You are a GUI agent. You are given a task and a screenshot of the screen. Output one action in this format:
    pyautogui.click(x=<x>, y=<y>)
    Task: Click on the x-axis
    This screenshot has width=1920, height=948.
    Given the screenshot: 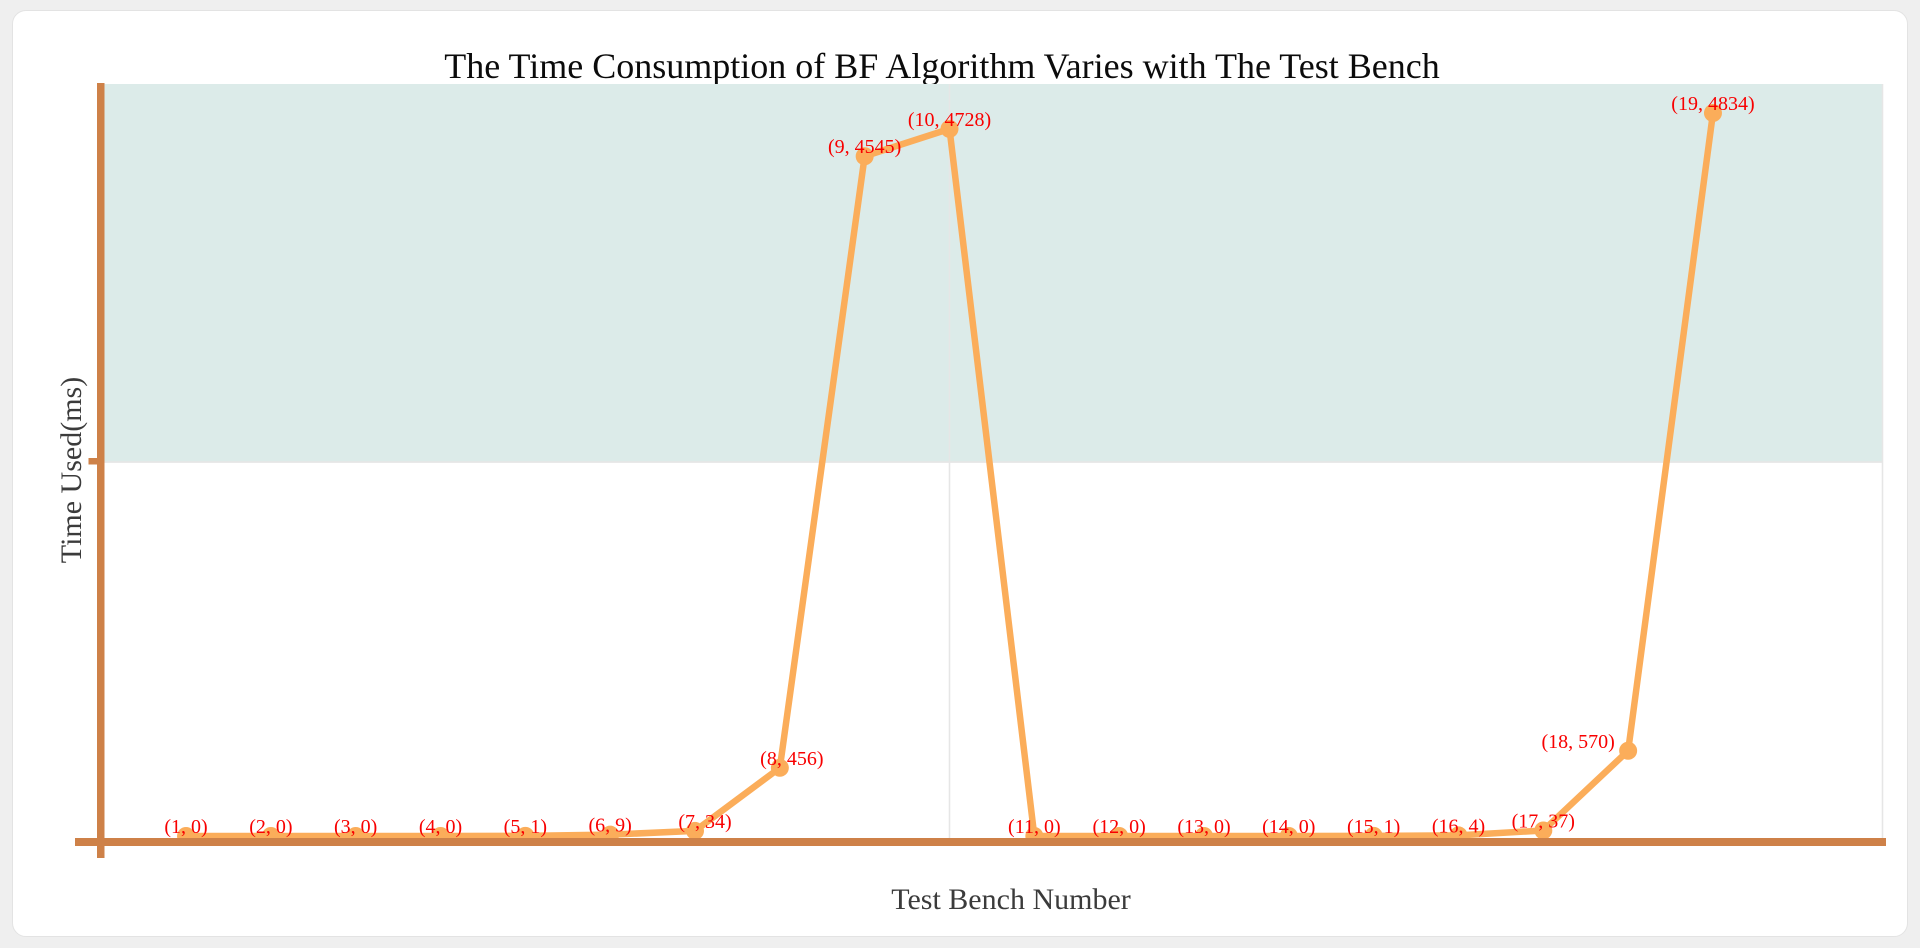 What is the action you would take?
    pyautogui.click(x=980, y=842)
    